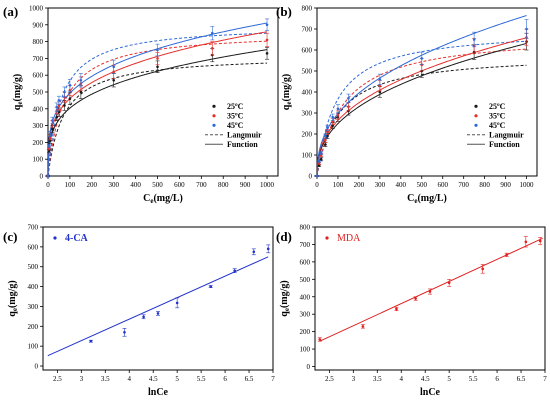  What do you see at coordinates (113, 185) in the screenshot?
I see `x-tick-label: 300` at bounding box center [113, 185].